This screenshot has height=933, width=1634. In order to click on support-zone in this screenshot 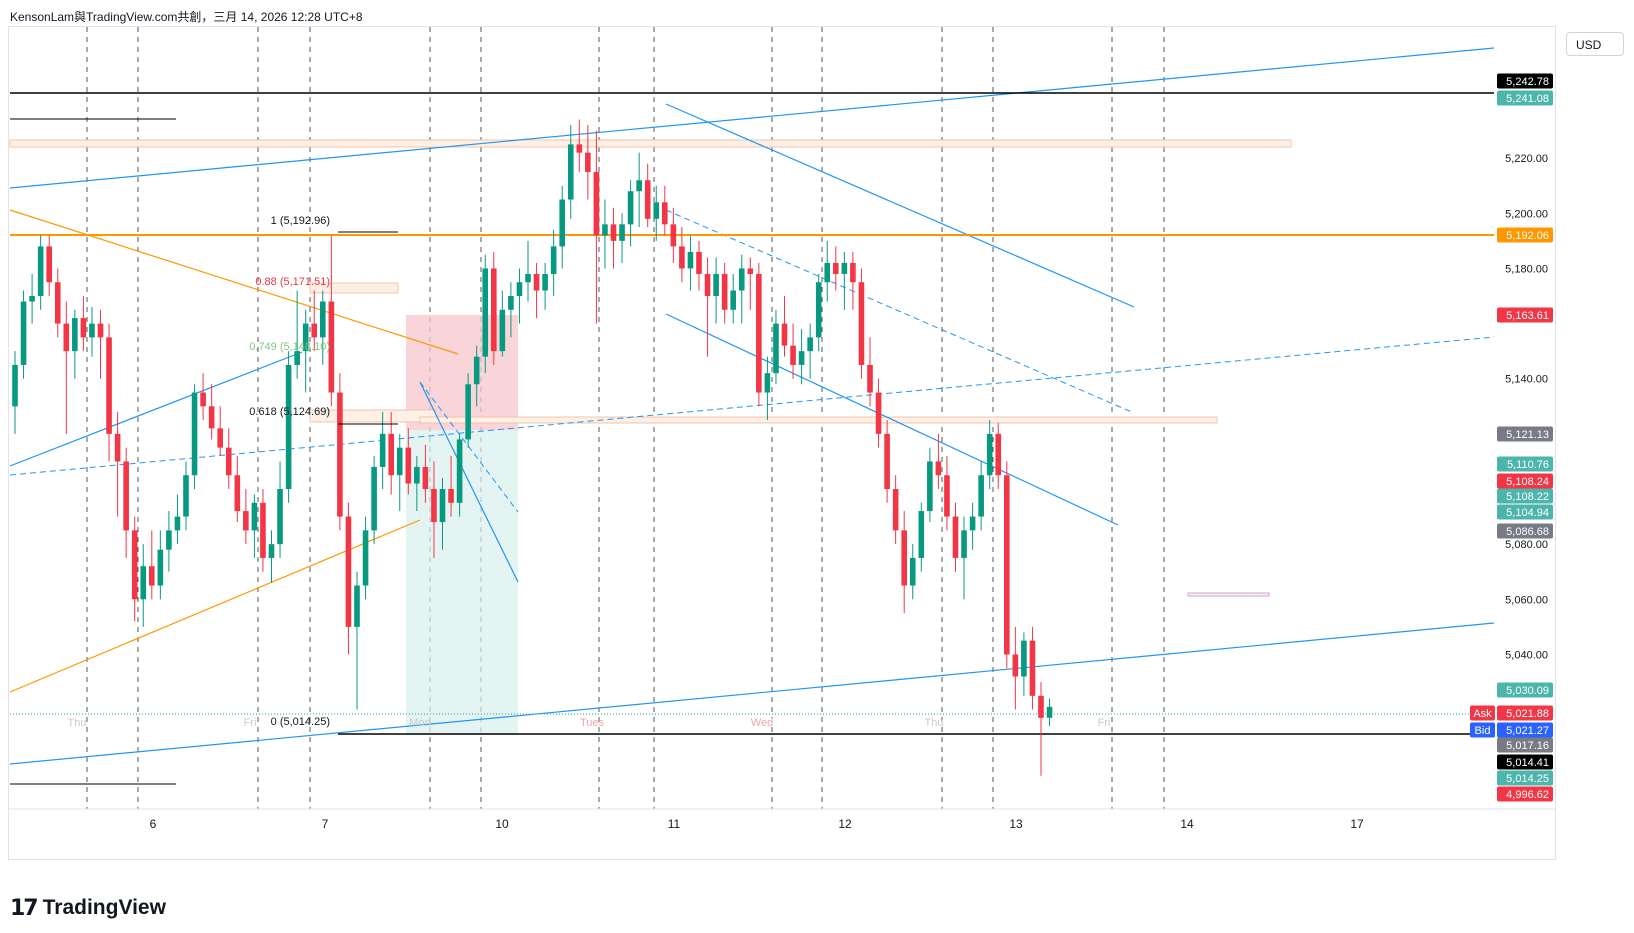, I will do `click(818, 420)`.